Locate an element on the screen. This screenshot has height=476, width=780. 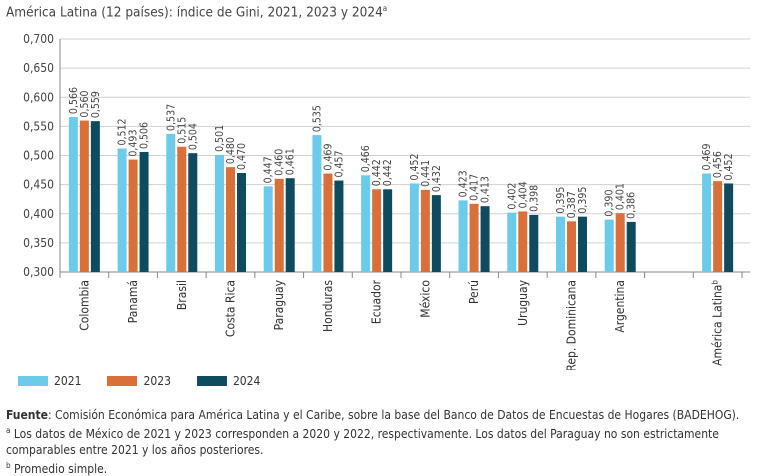
data-label: 0,395 is located at coordinates (583, 200).